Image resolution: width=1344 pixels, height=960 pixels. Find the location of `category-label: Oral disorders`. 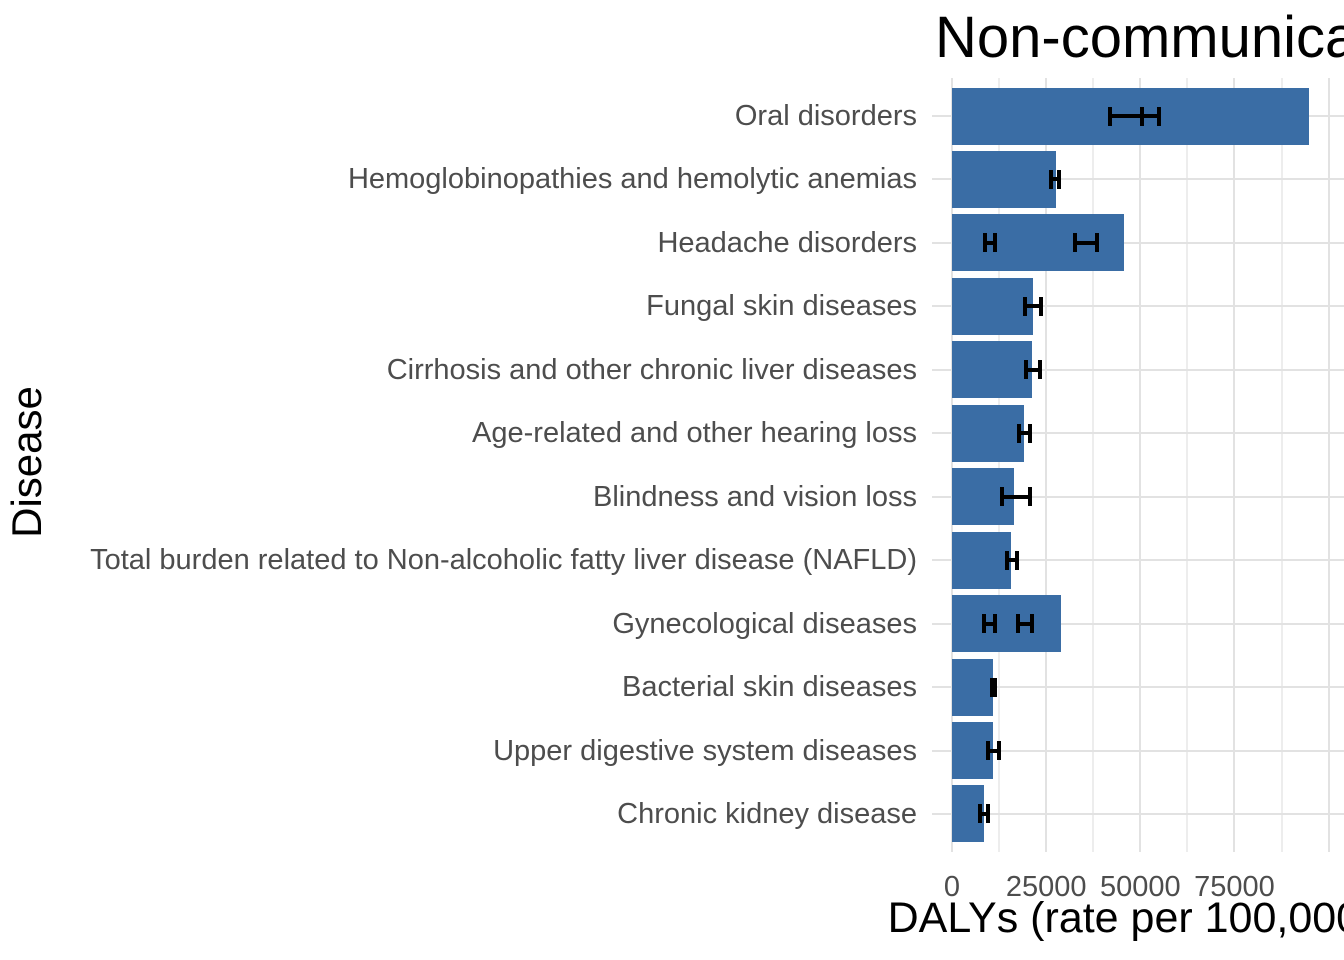

category-label: Oral disorders is located at coordinates (825, 116).